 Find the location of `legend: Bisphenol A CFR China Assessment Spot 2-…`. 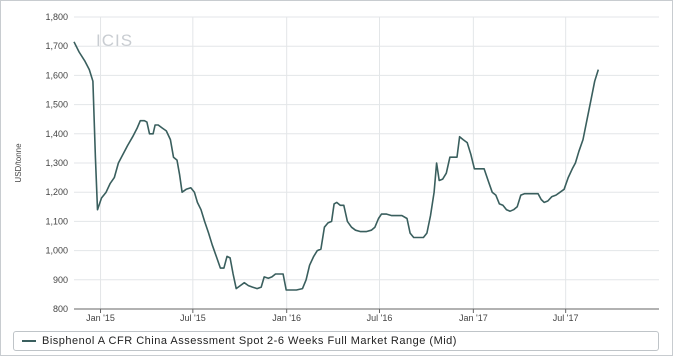

legend: Bisphenol A CFR China Assessment Spot 2-… is located at coordinates (336, 341).